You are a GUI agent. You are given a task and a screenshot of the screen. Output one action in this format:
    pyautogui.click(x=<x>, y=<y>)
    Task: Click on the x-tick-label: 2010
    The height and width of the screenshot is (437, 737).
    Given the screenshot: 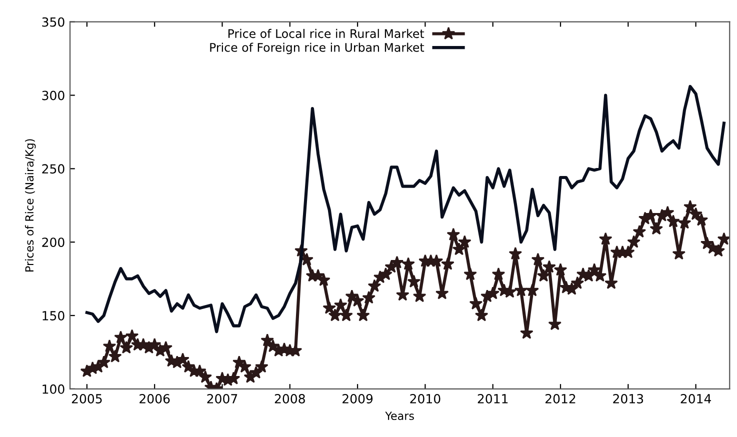 What is the action you would take?
    pyautogui.click(x=425, y=399)
    